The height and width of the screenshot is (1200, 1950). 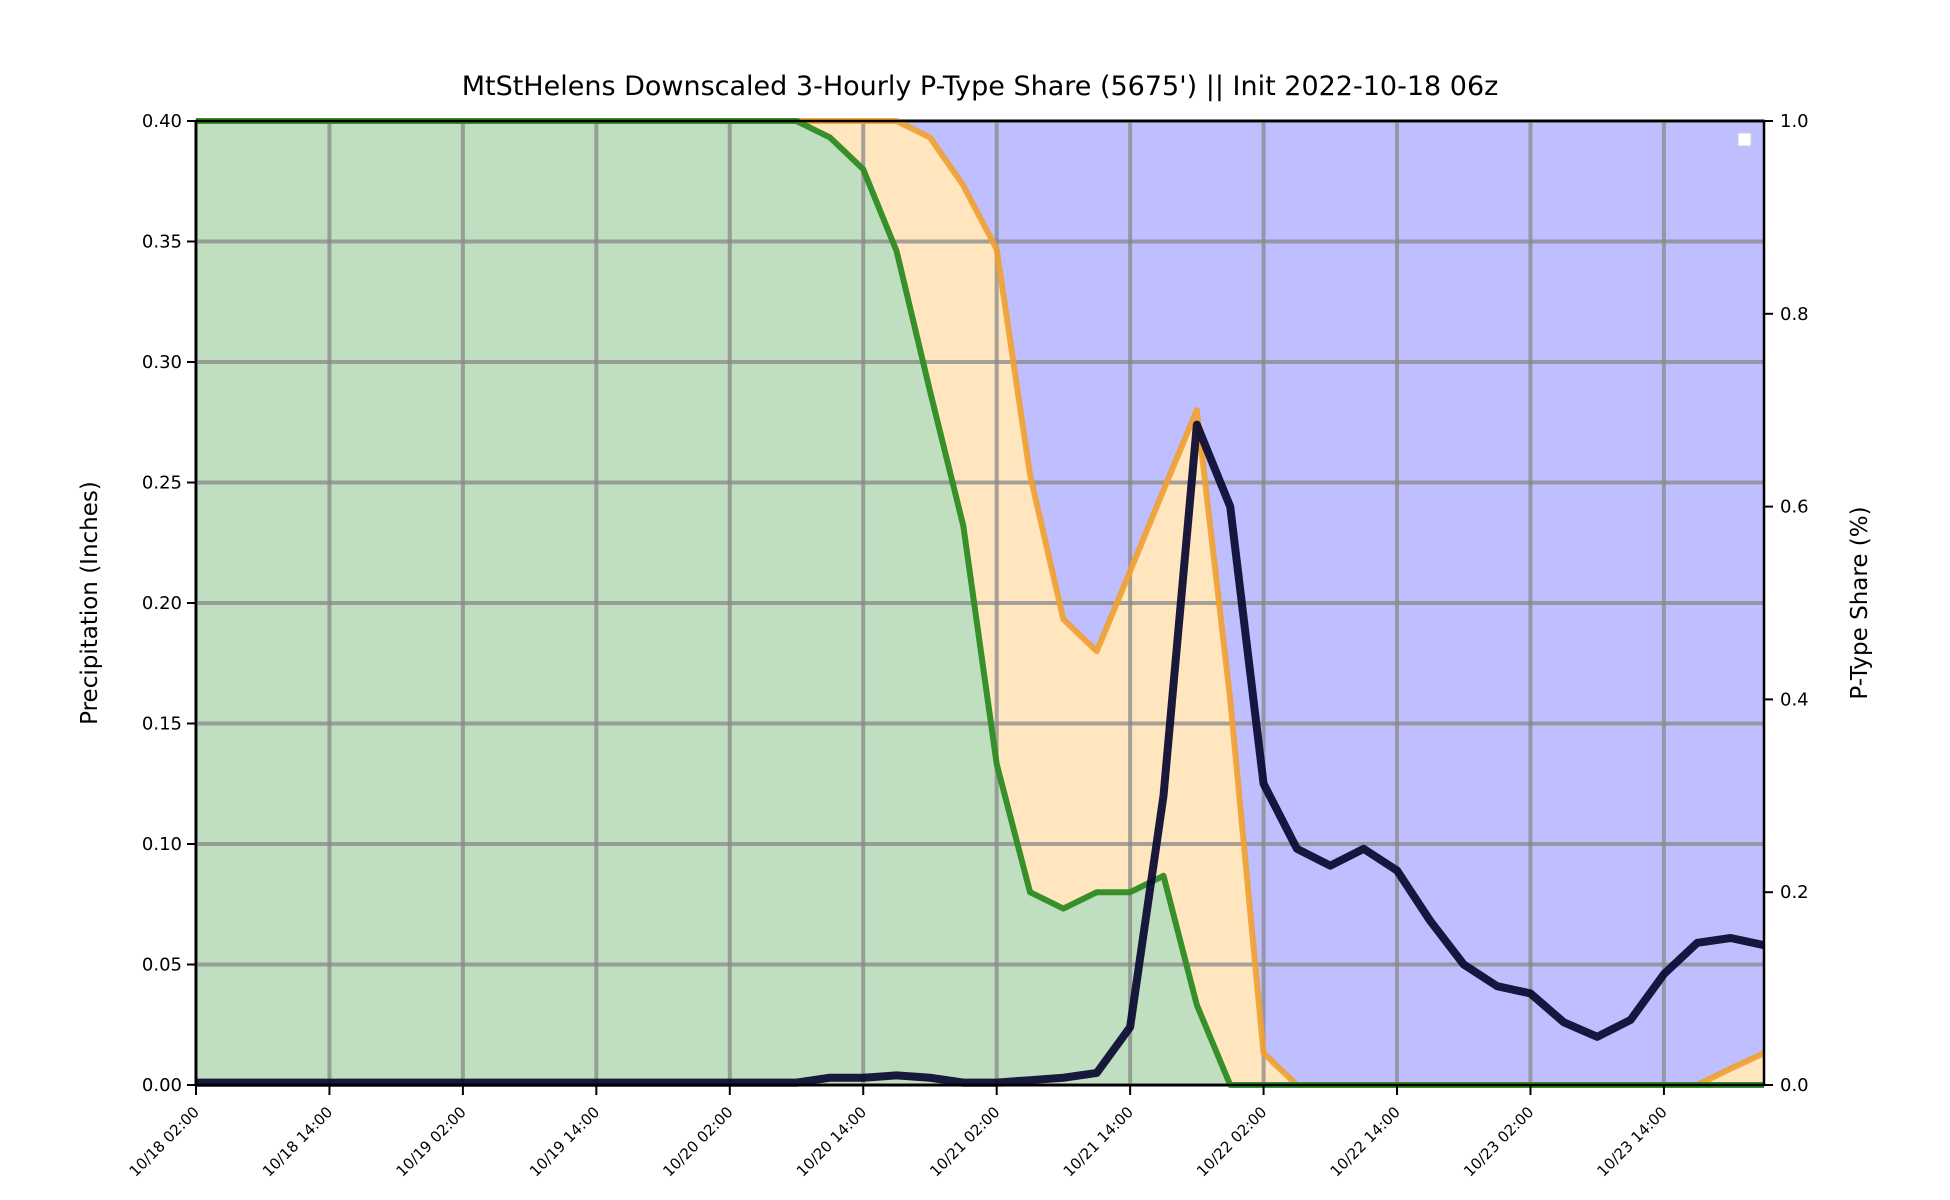 I want to click on y-tick-label: 0.05, so click(x=162, y=965).